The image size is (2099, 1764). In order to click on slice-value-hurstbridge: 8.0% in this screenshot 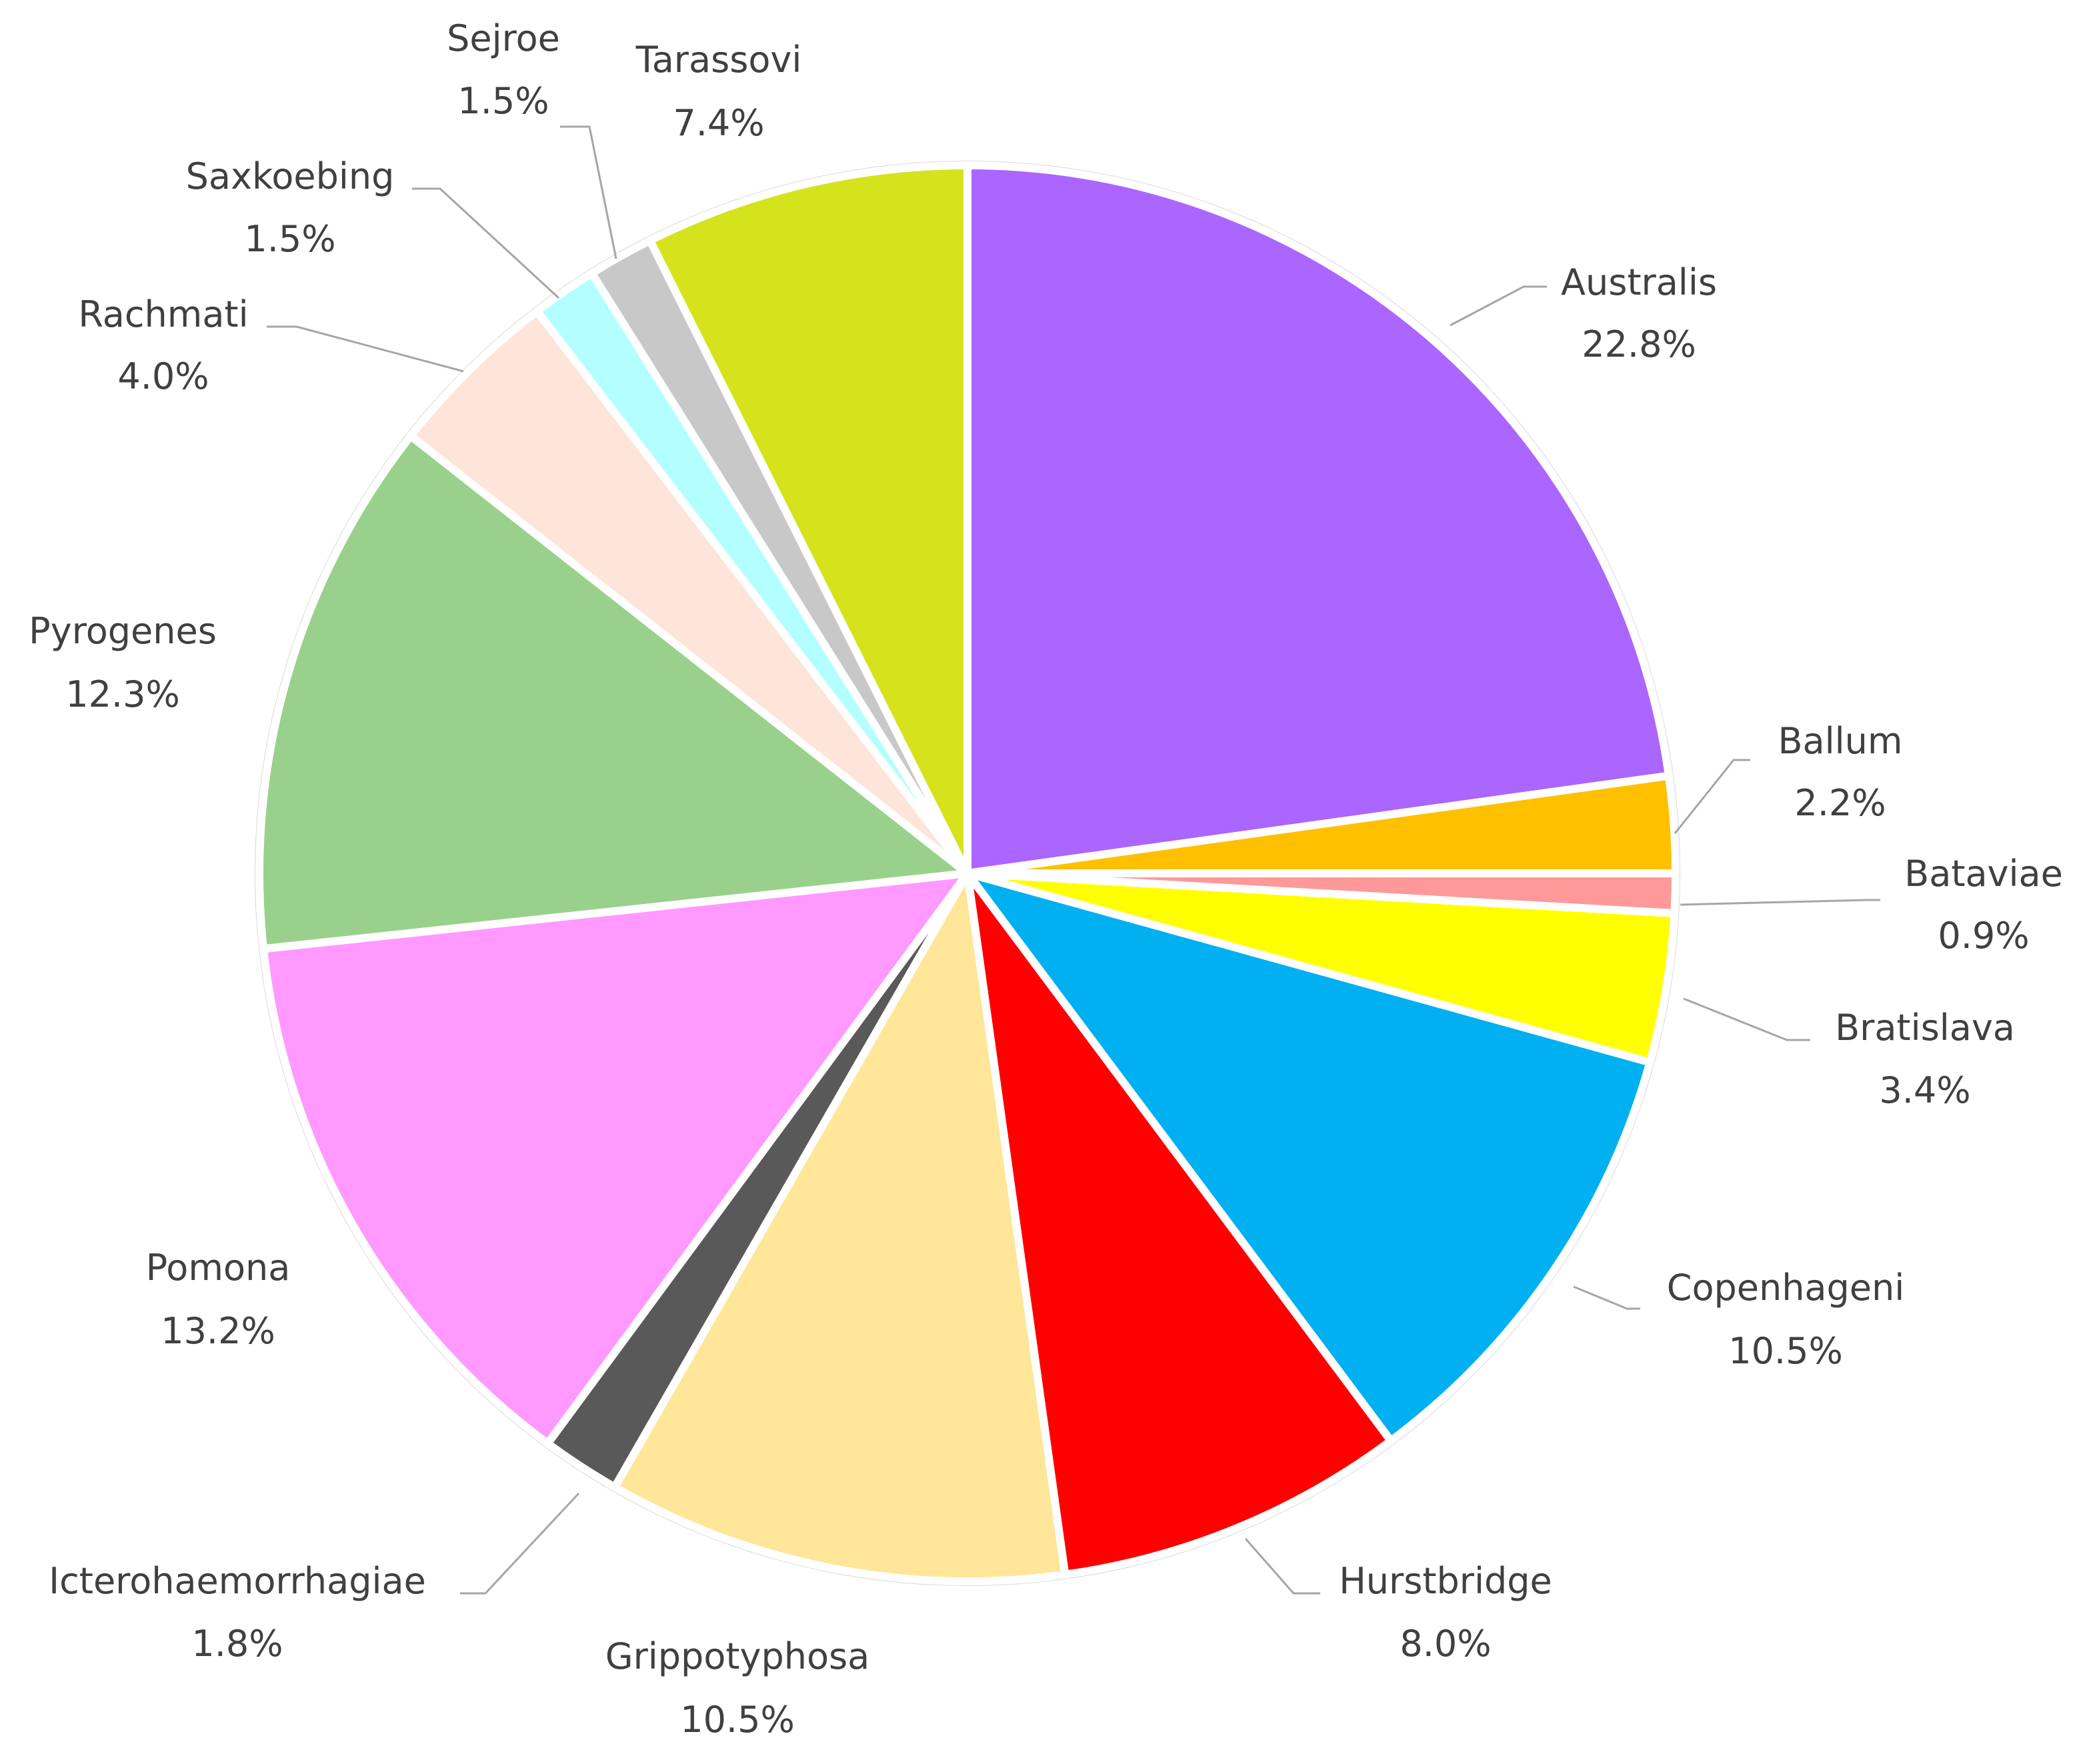, I will do `click(1445, 1644)`.